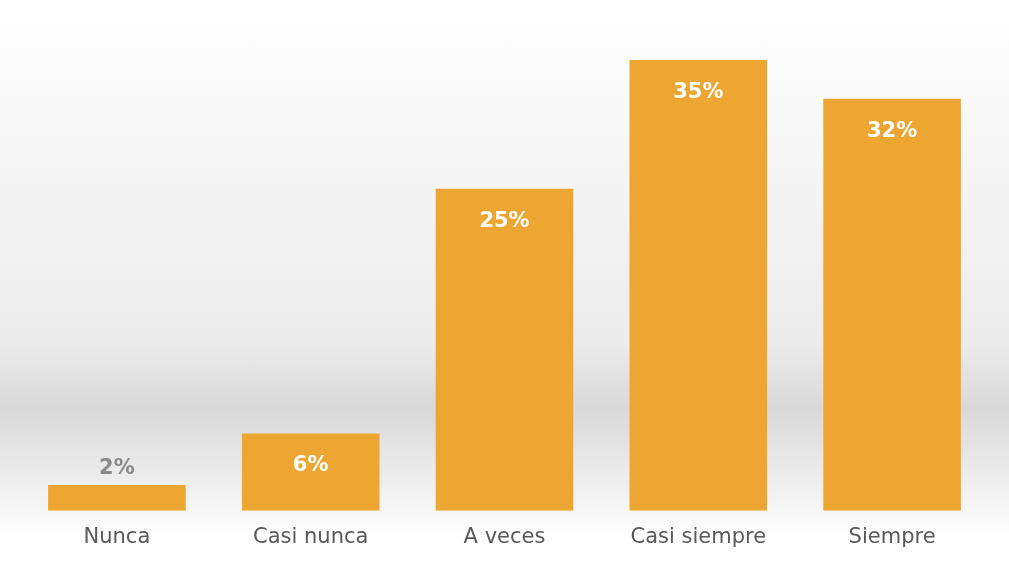 The width and height of the screenshot is (1009, 568). Describe the element at coordinates (311, 535) in the screenshot. I see `x-tick-label: Casi nunca` at that location.